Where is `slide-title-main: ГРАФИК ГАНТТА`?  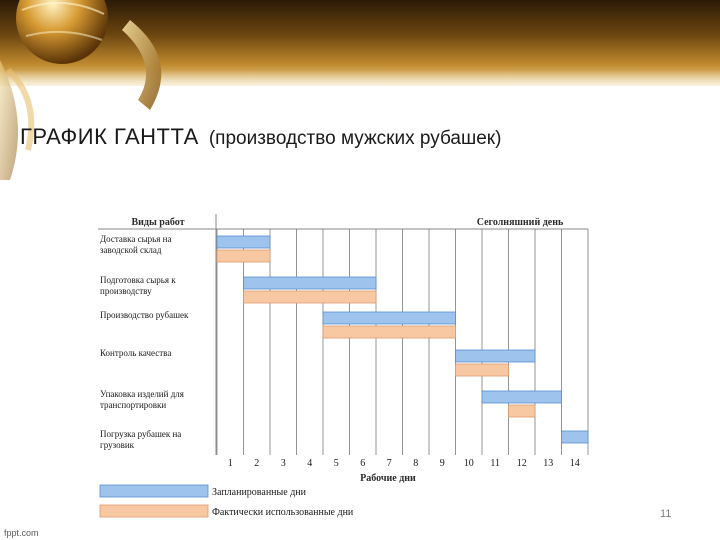 slide-title-main: ГРАФИК ГАНТТА is located at coordinates (109, 136).